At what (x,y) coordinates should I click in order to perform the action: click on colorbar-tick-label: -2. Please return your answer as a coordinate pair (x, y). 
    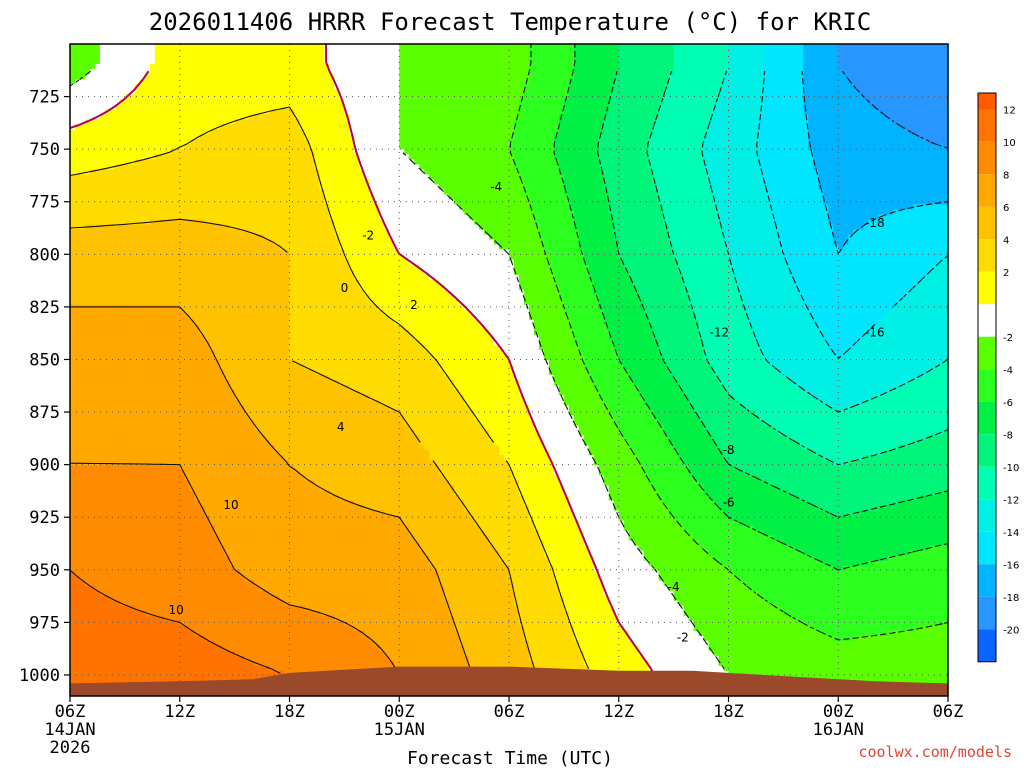
    Looking at the image, I should click on (1008, 338).